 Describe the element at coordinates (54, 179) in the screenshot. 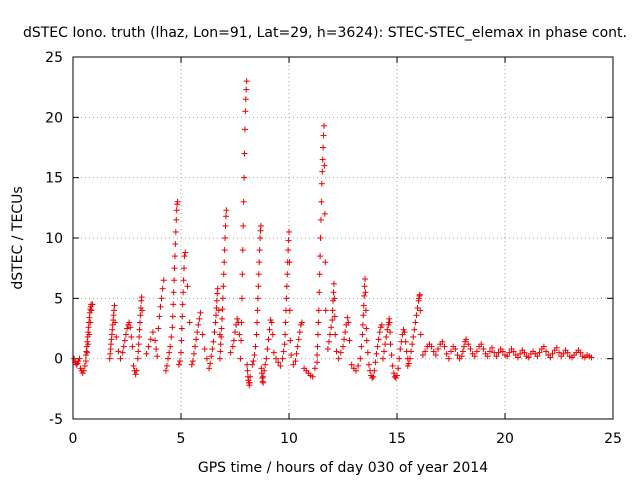

I see `y-tick-label: 15` at that location.